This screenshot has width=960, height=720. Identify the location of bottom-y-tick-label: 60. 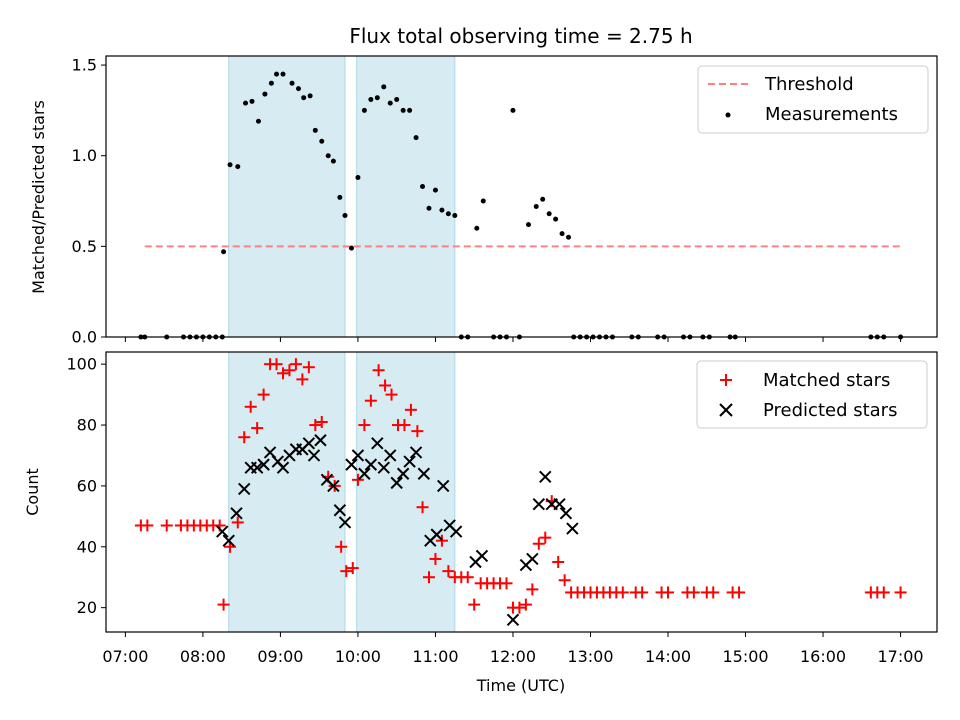
(87, 485).